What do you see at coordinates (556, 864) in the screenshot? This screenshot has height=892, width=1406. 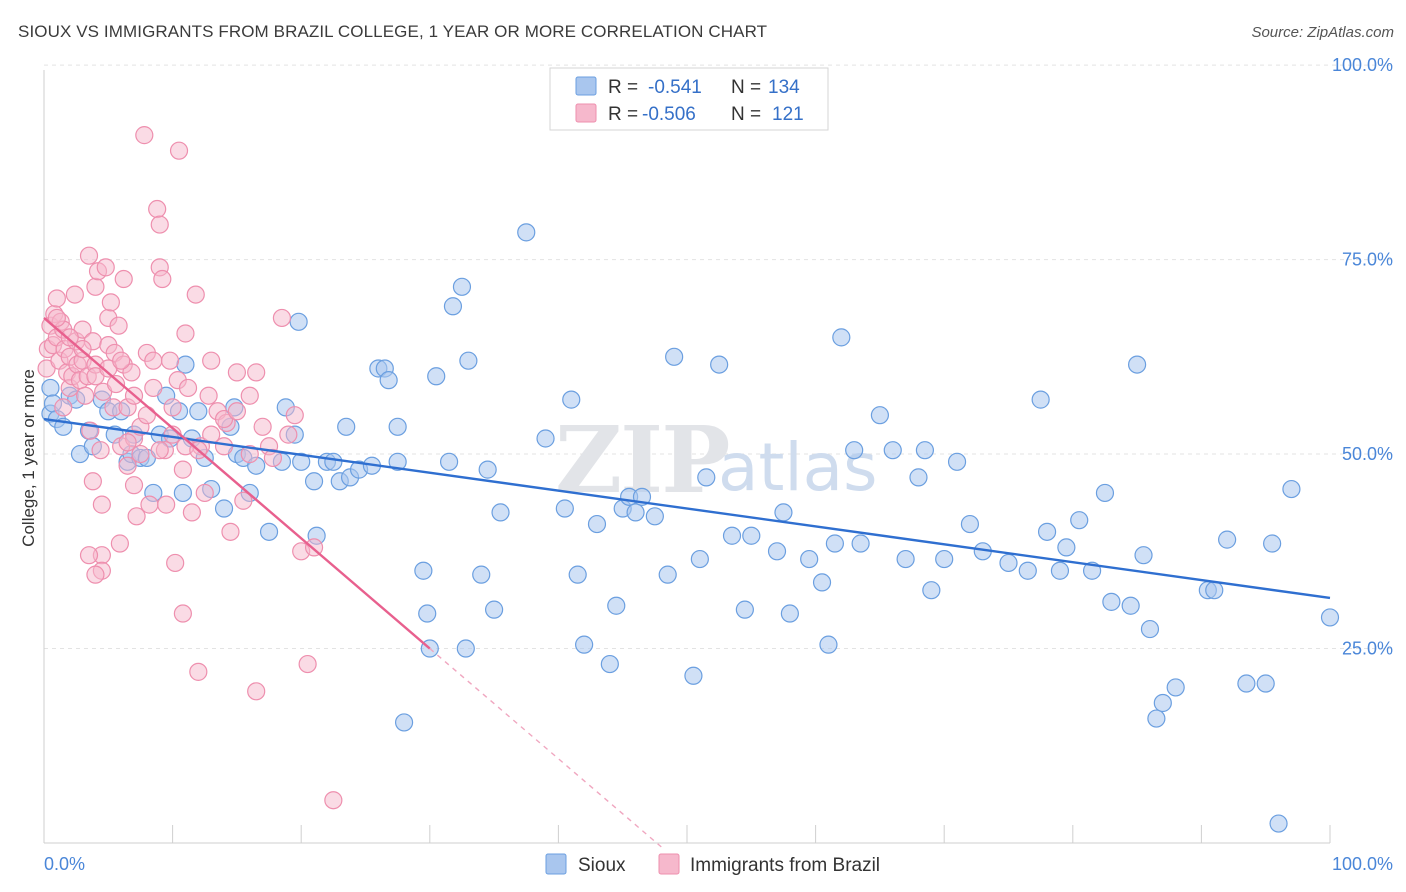 I see `bottom-legend-swatch-sioux` at bounding box center [556, 864].